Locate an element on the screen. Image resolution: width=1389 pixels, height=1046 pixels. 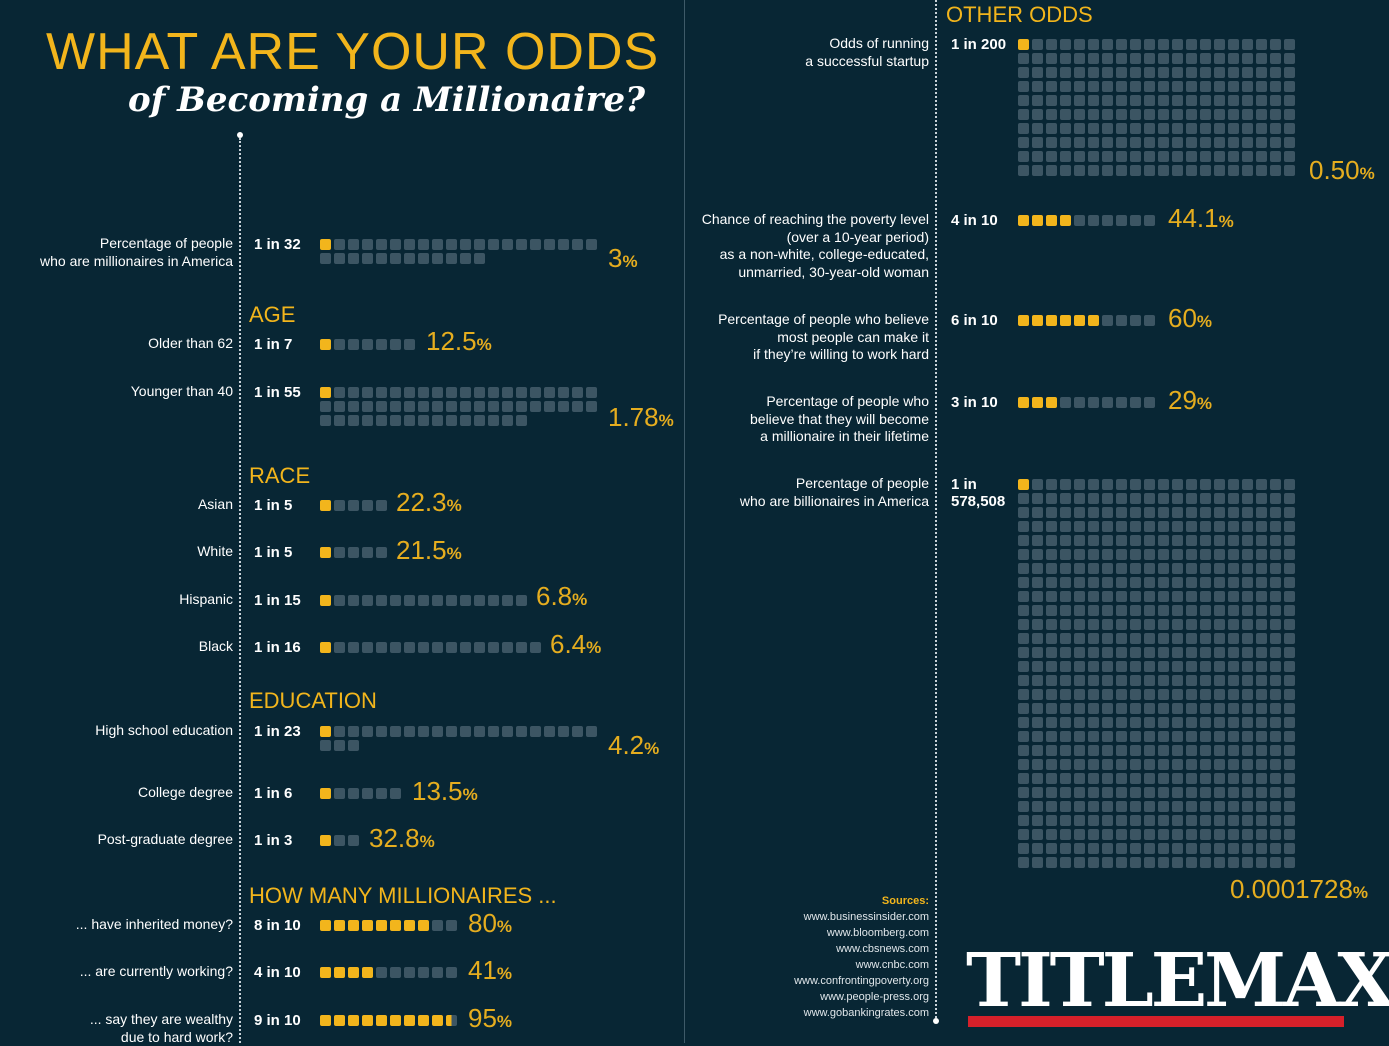
source-link: www.people-press.org is located at coordinates (874, 997).